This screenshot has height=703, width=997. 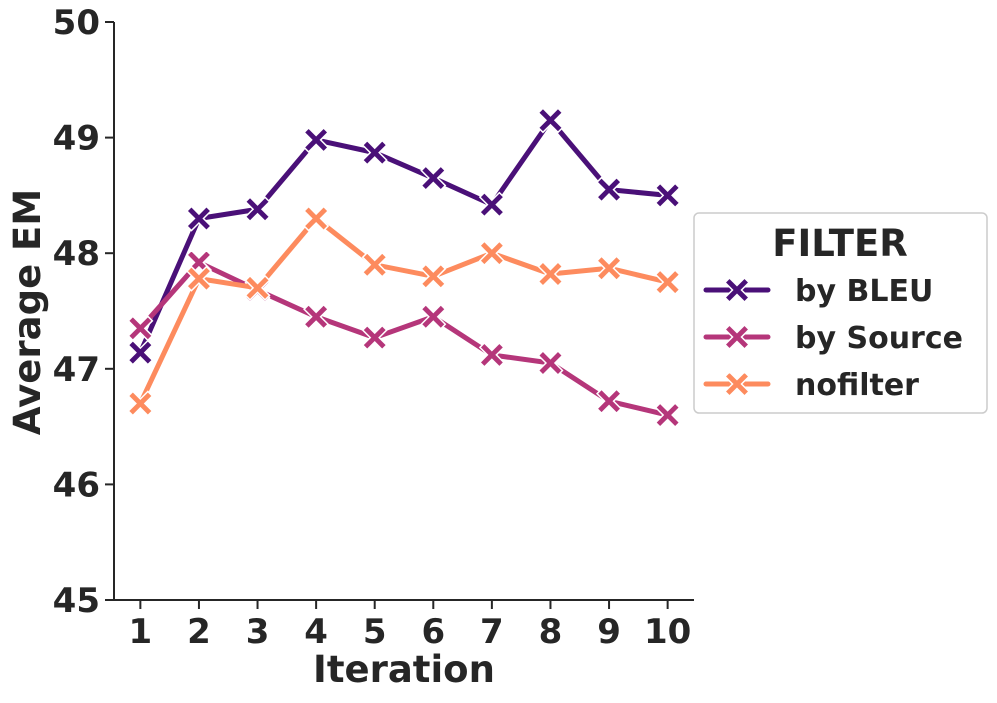 I want to click on x-ticks: 1 2 3 4 5 6 7 8 9 10, so click(x=410, y=626).